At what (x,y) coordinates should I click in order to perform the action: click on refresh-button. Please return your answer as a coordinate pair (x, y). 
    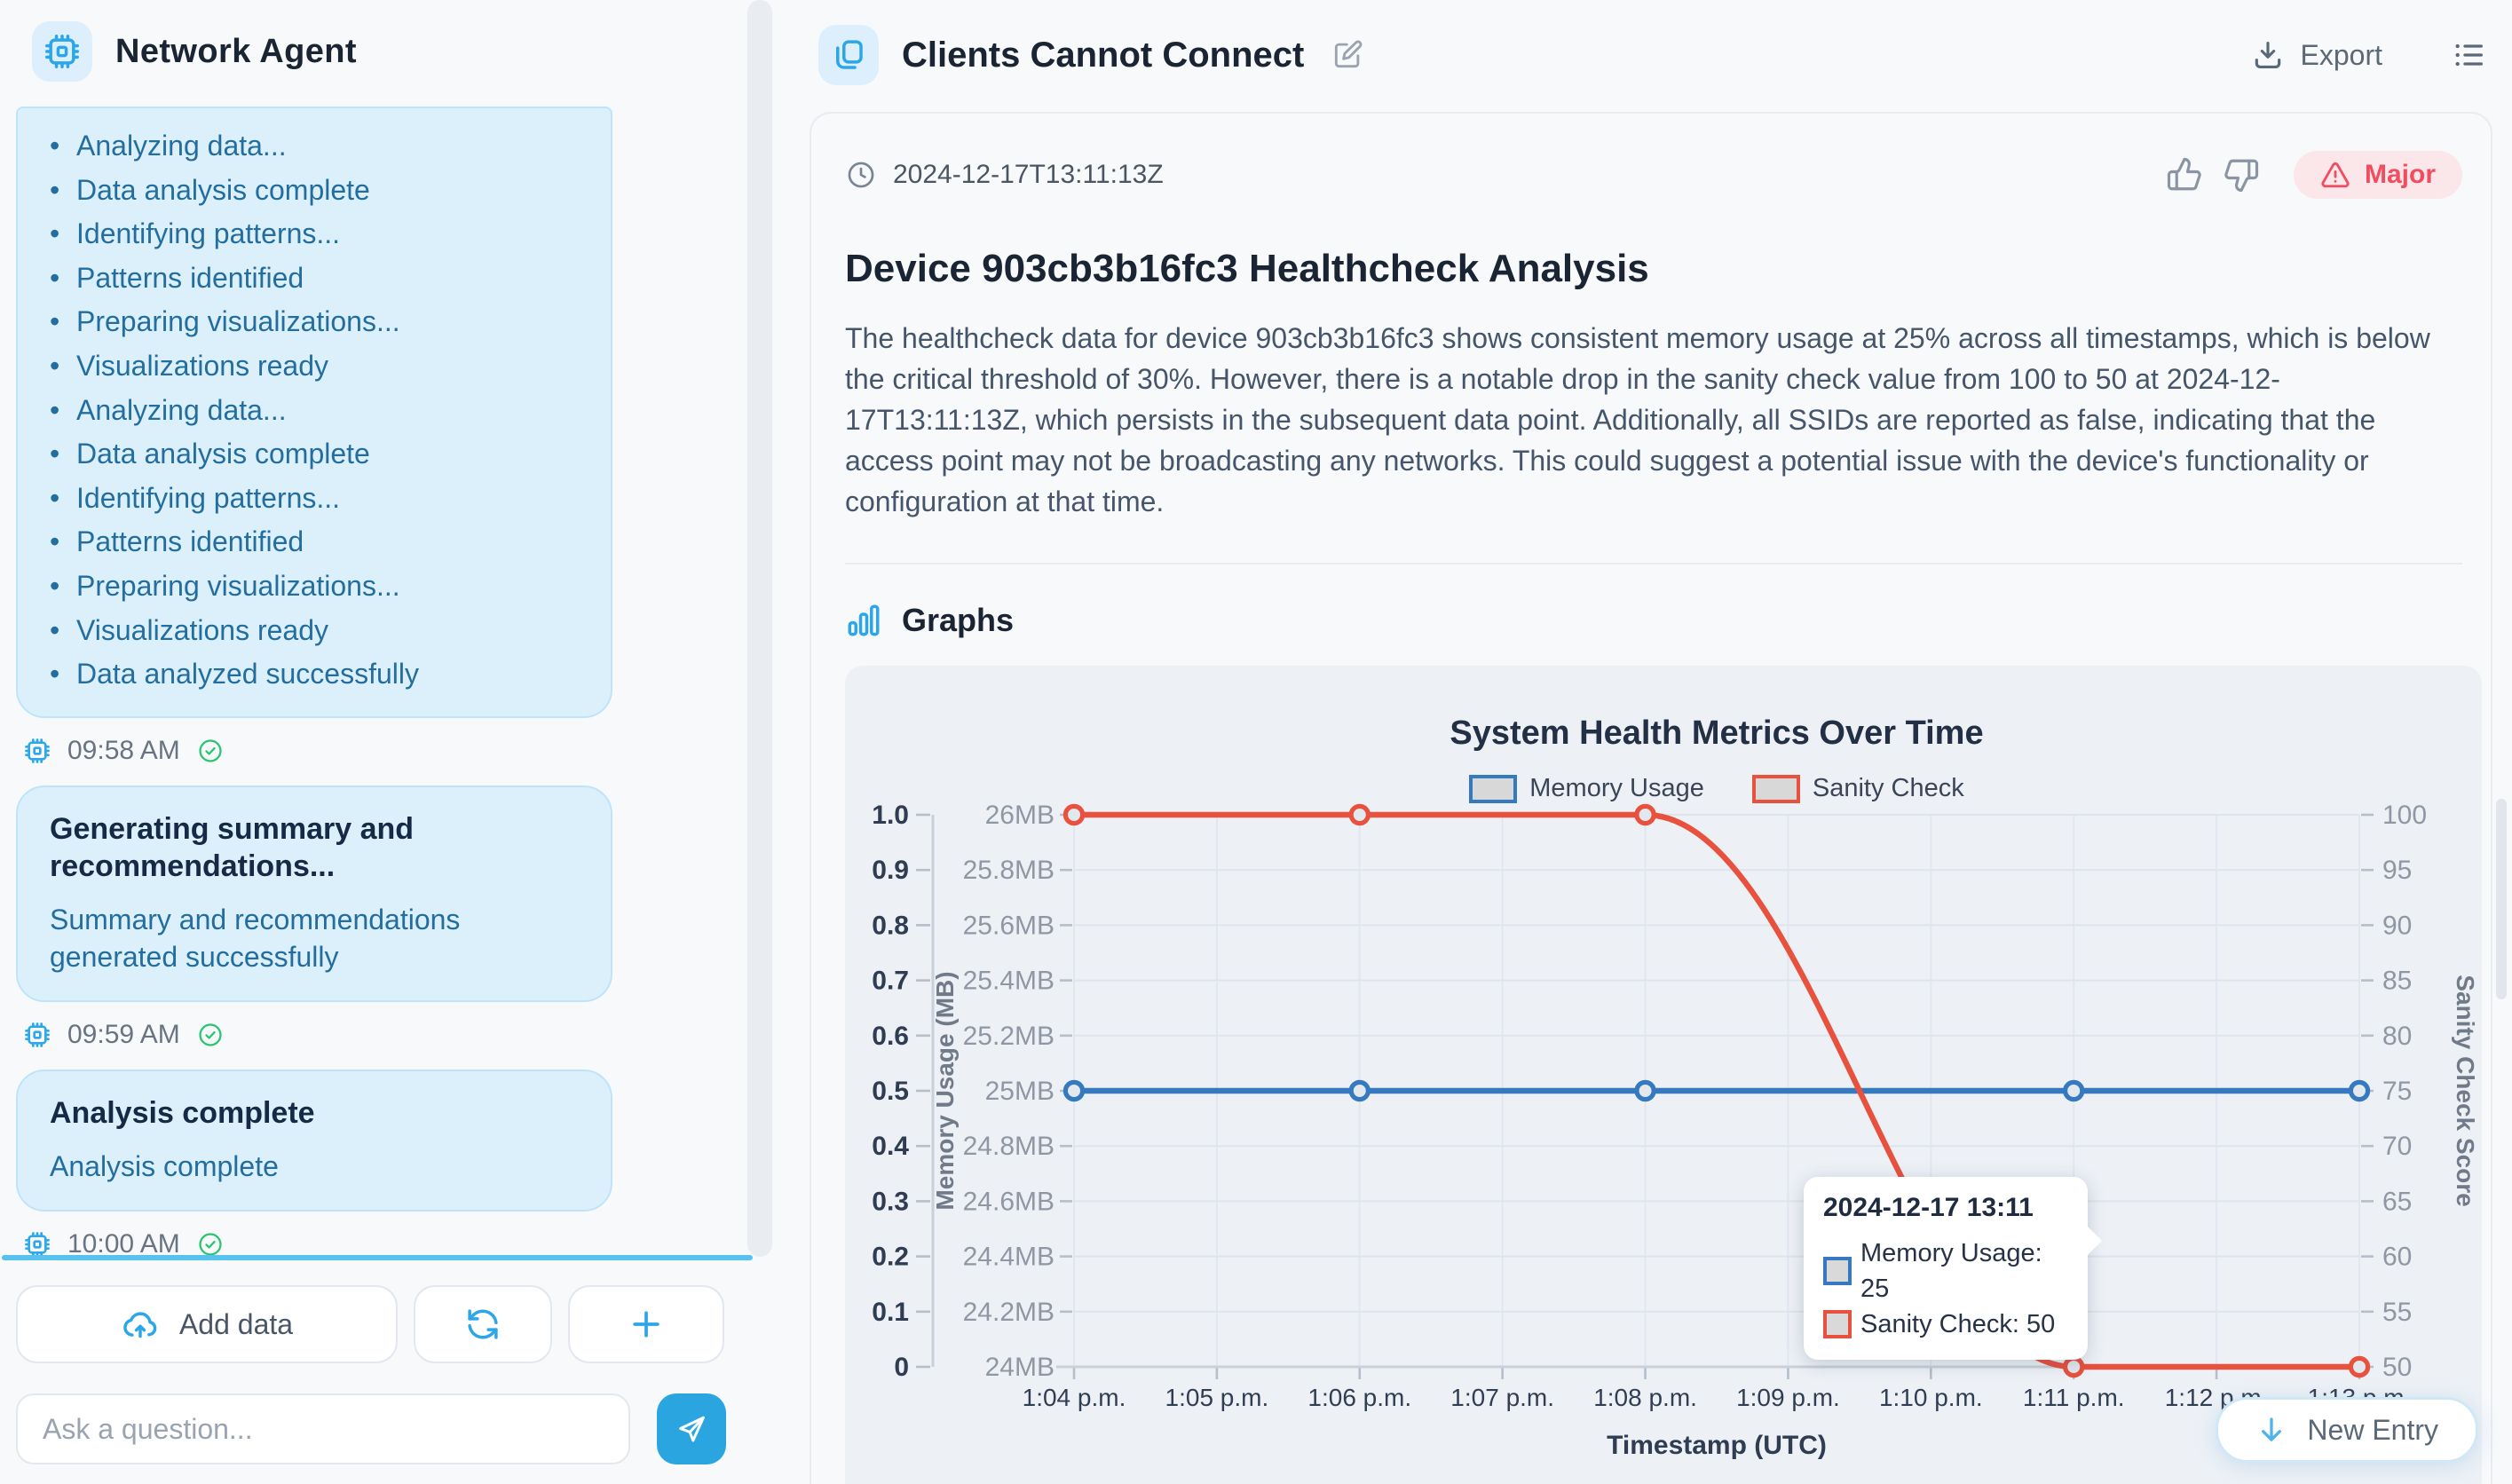
    Looking at the image, I should click on (483, 1324).